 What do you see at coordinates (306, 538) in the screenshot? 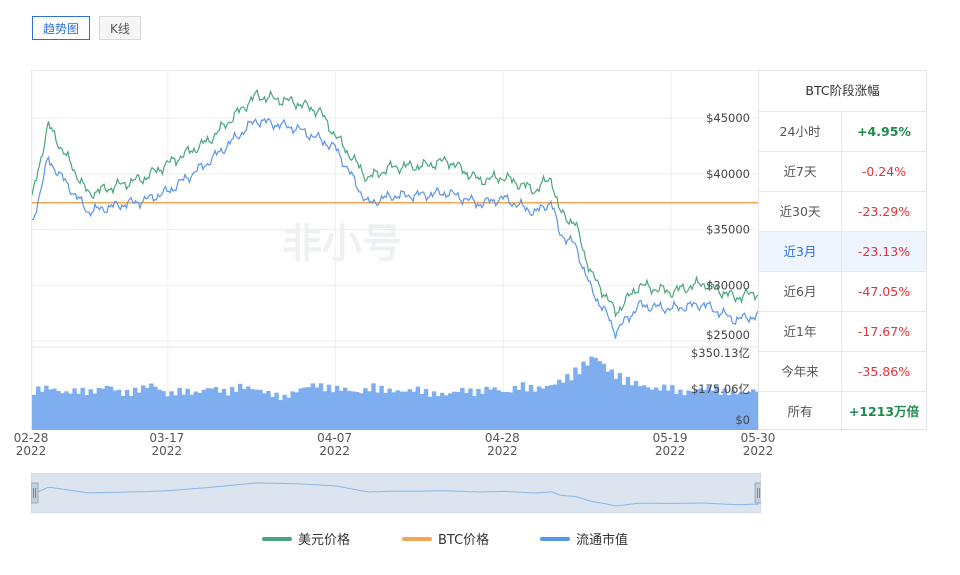
I see `legend-item: 美元价格` at bounding box center [306, 538].